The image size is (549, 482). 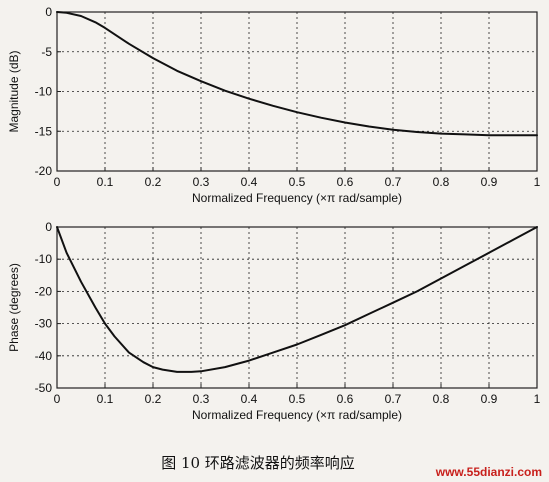 What do you see at coordinates (44, 356) in the screenshot?
I see `y-tick-label: -40` at bounding box center [44, 356].